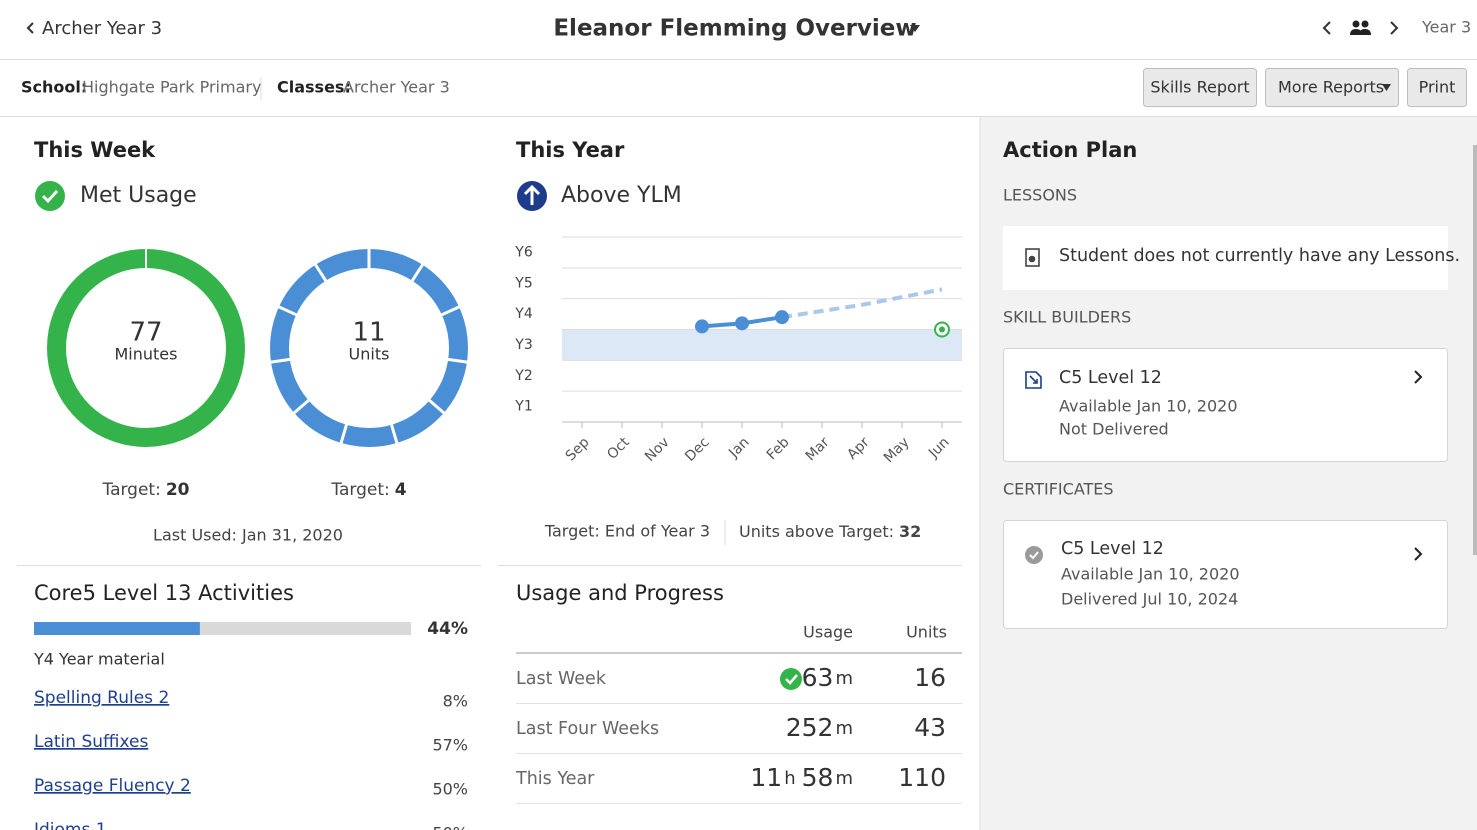  I want to click on back-link: Archer Year 3, so click(94, 28).